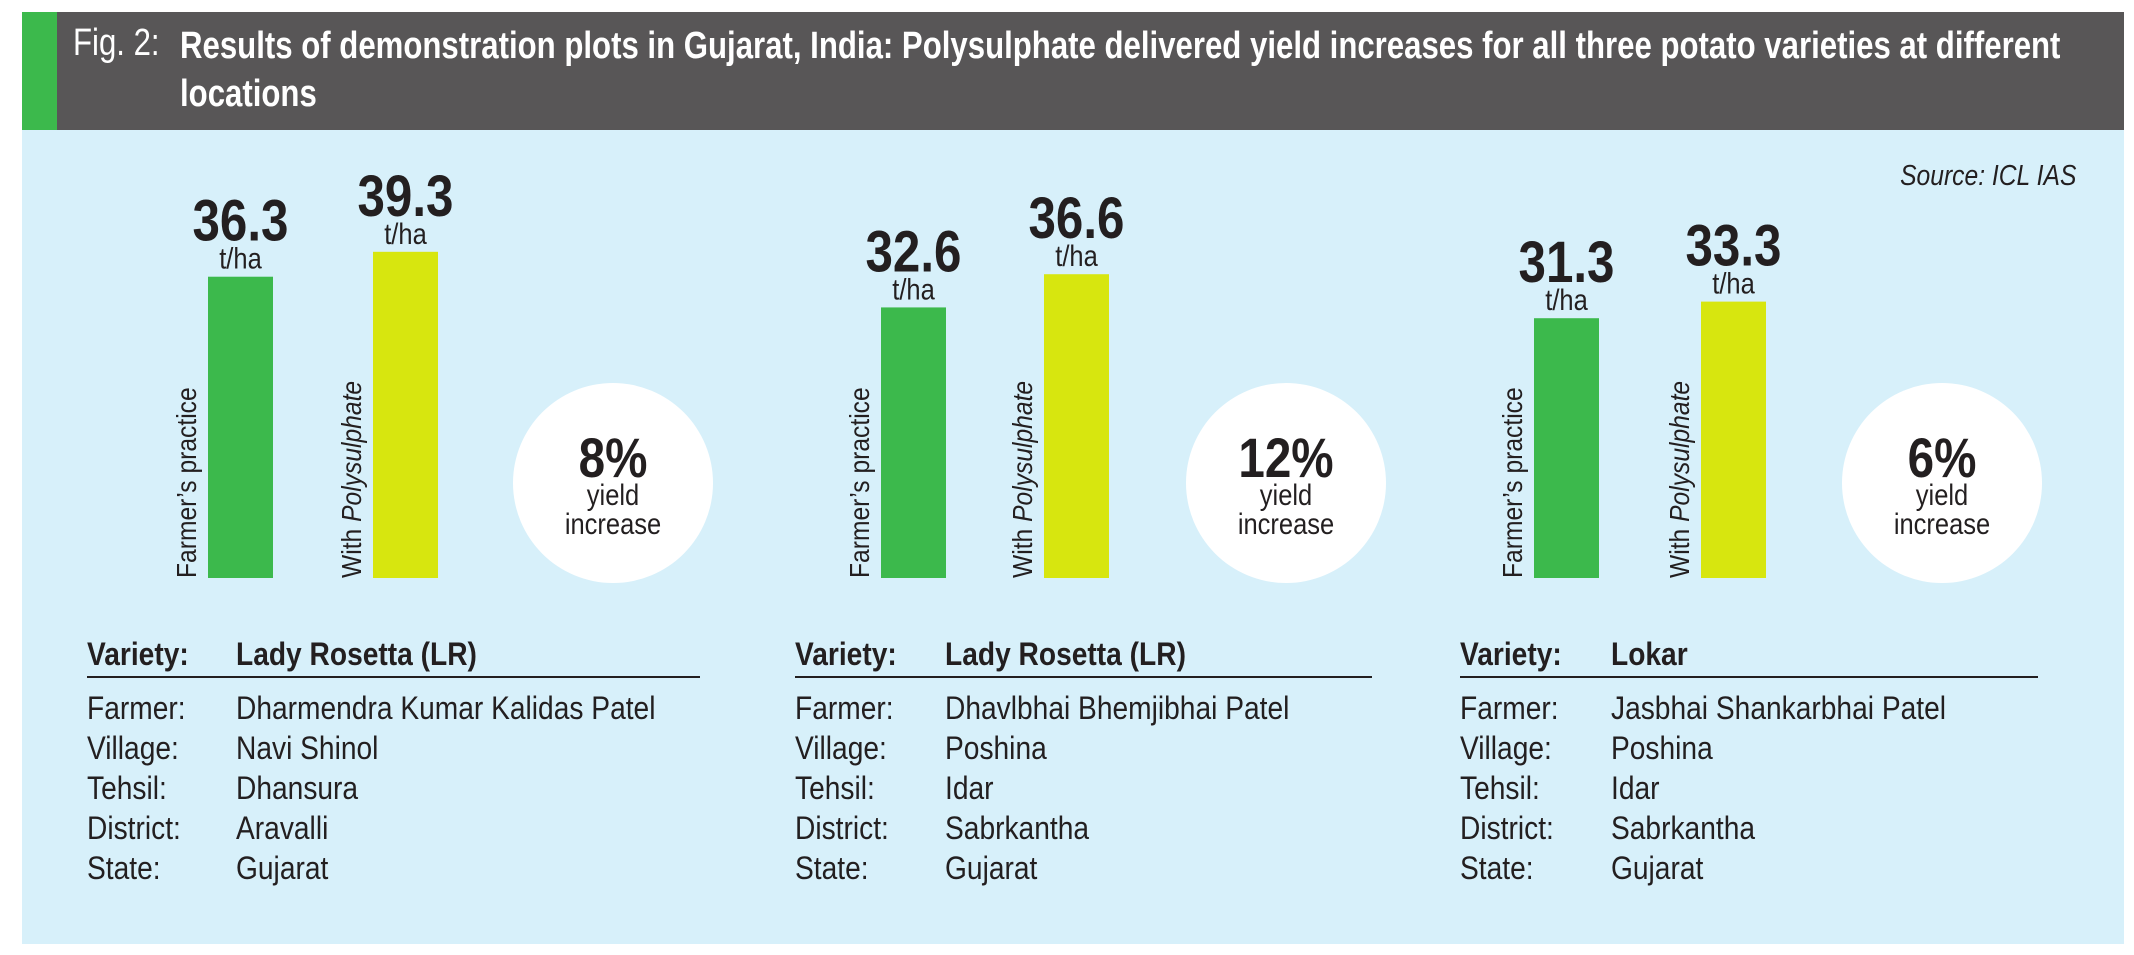 The height and width of the screenshot is (955, 2134). What do you see at coordinates (1987, 176) in the screenshot?
I see `source-note: Source: ICL IAS` at bounding box center [1987, 176].